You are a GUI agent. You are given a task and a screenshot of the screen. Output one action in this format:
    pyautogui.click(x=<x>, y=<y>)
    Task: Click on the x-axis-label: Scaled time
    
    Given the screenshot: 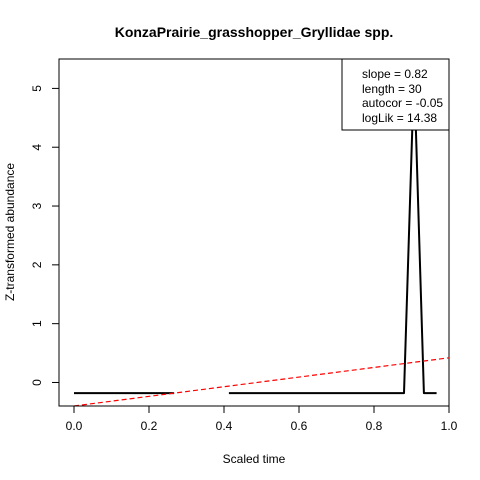 What is the action you would take?
    pyautogui.click(x=254, y=459)
    